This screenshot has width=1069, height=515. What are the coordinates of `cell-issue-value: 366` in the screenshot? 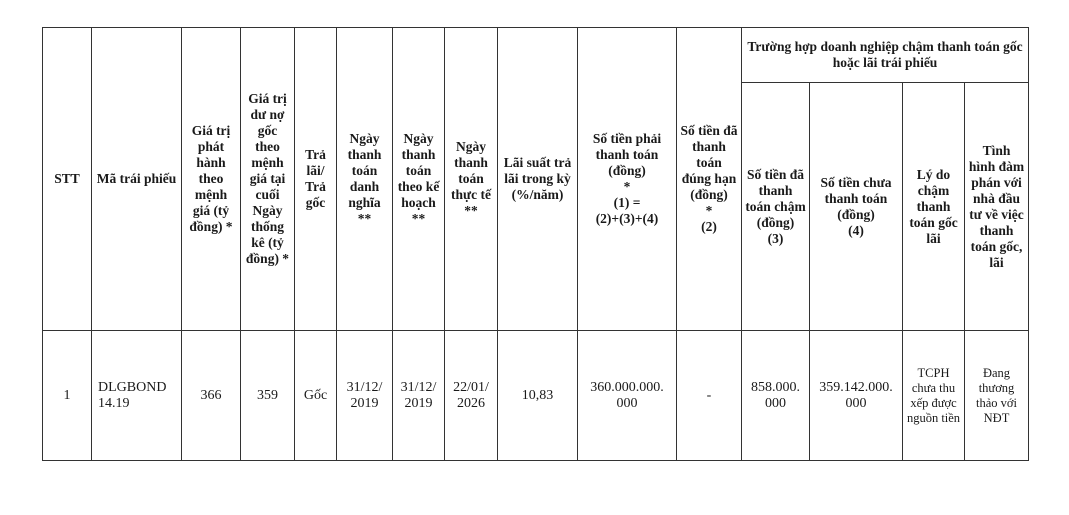 It's located at (211, 395).